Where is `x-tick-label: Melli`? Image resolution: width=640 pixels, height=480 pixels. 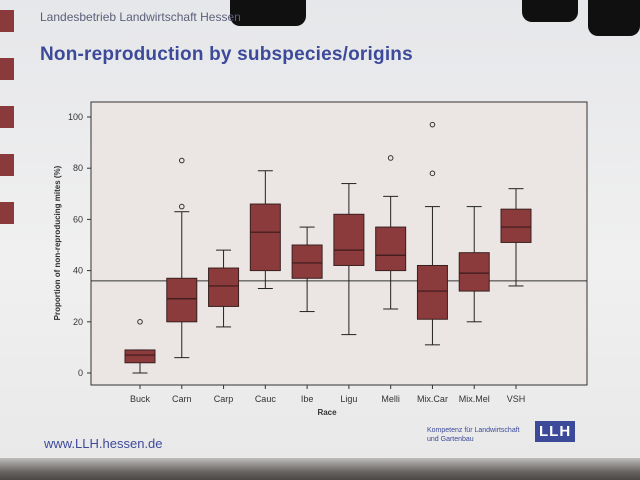 x-tick-label: Melli is located at coordinates (390, 399).